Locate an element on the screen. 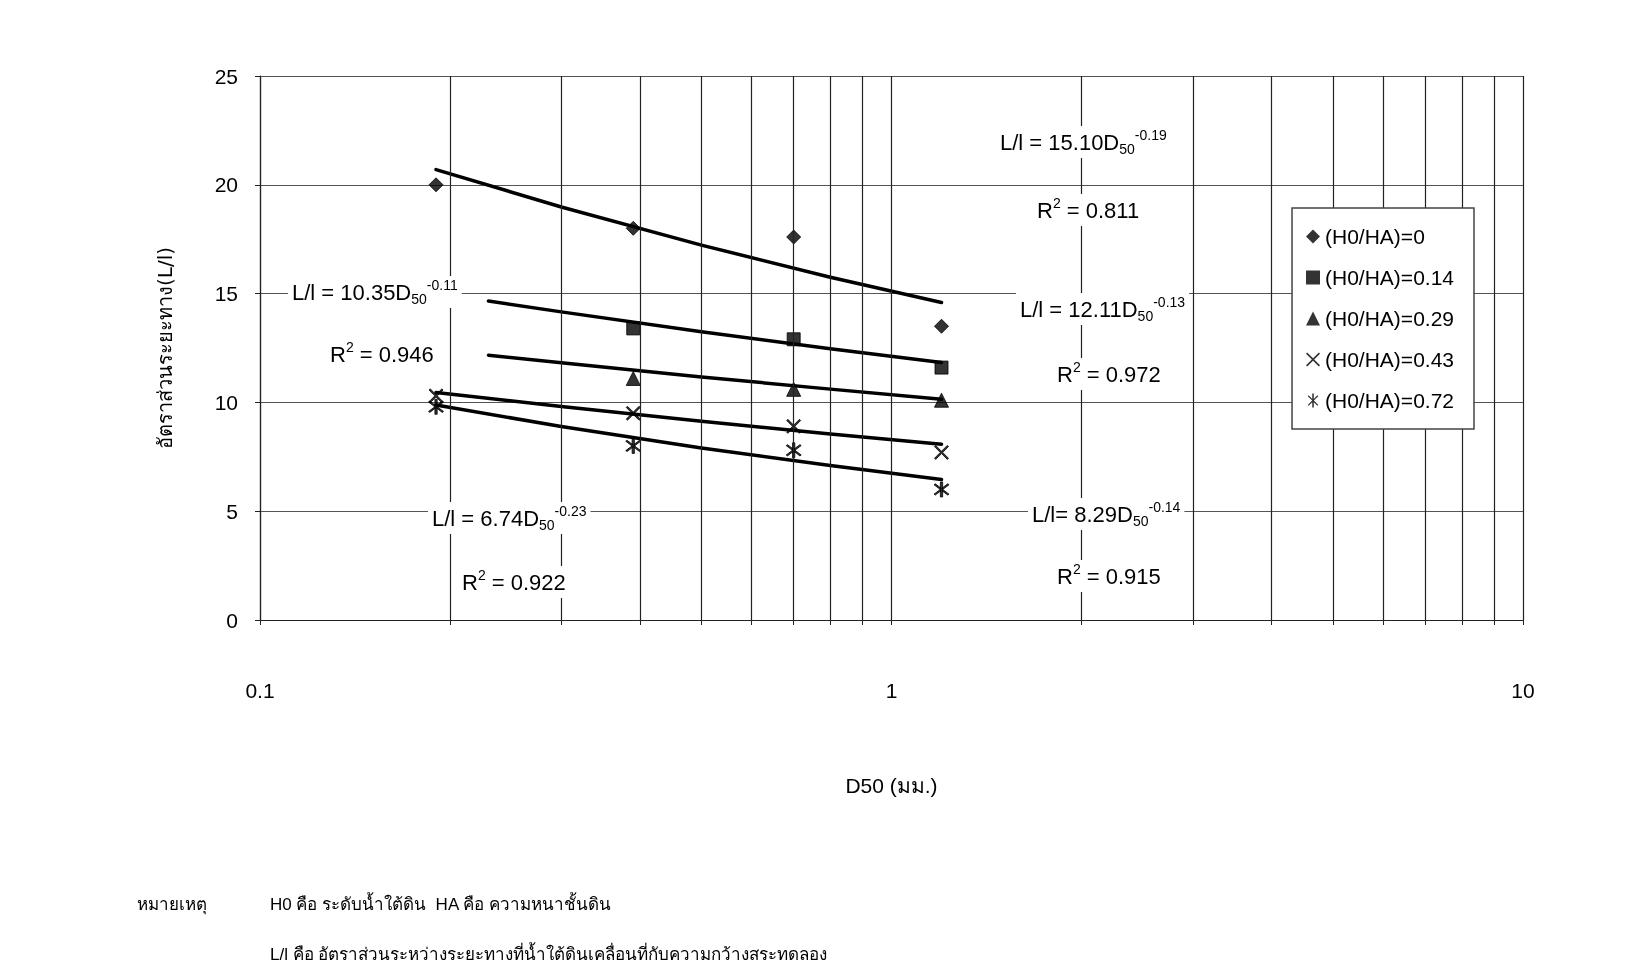 The image size is (1648, 976). y-tick-label: 0 is located at coordinates (232, 620).